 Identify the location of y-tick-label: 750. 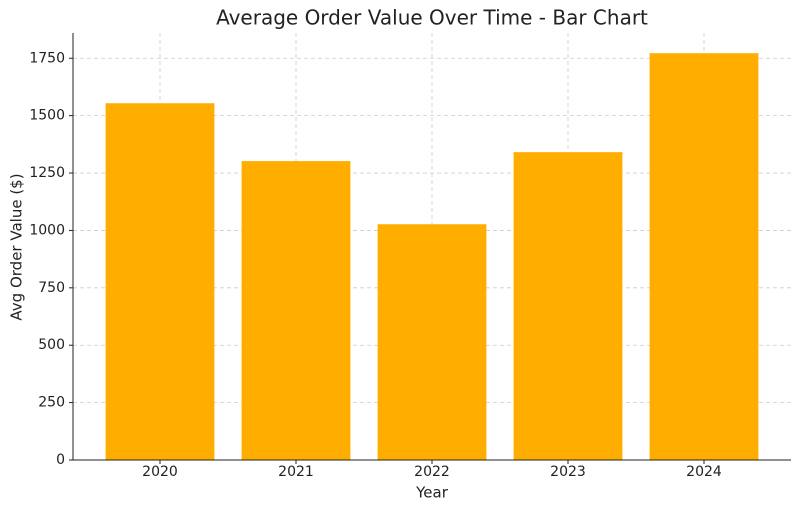
(51, 288).